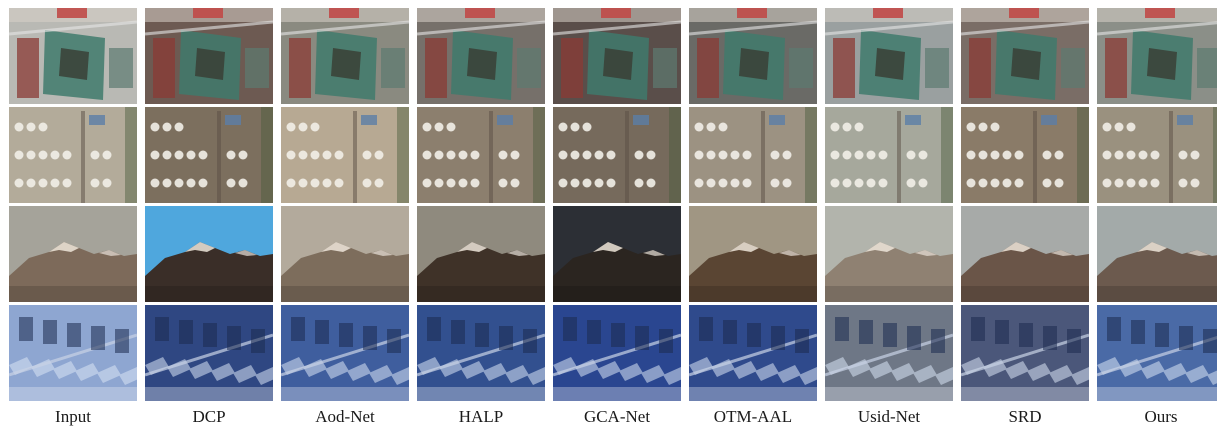  Describe the element at coordinates (1025, 155) in the screenshot. I see `aerial-oil-storage-tanks-srd` at that location.